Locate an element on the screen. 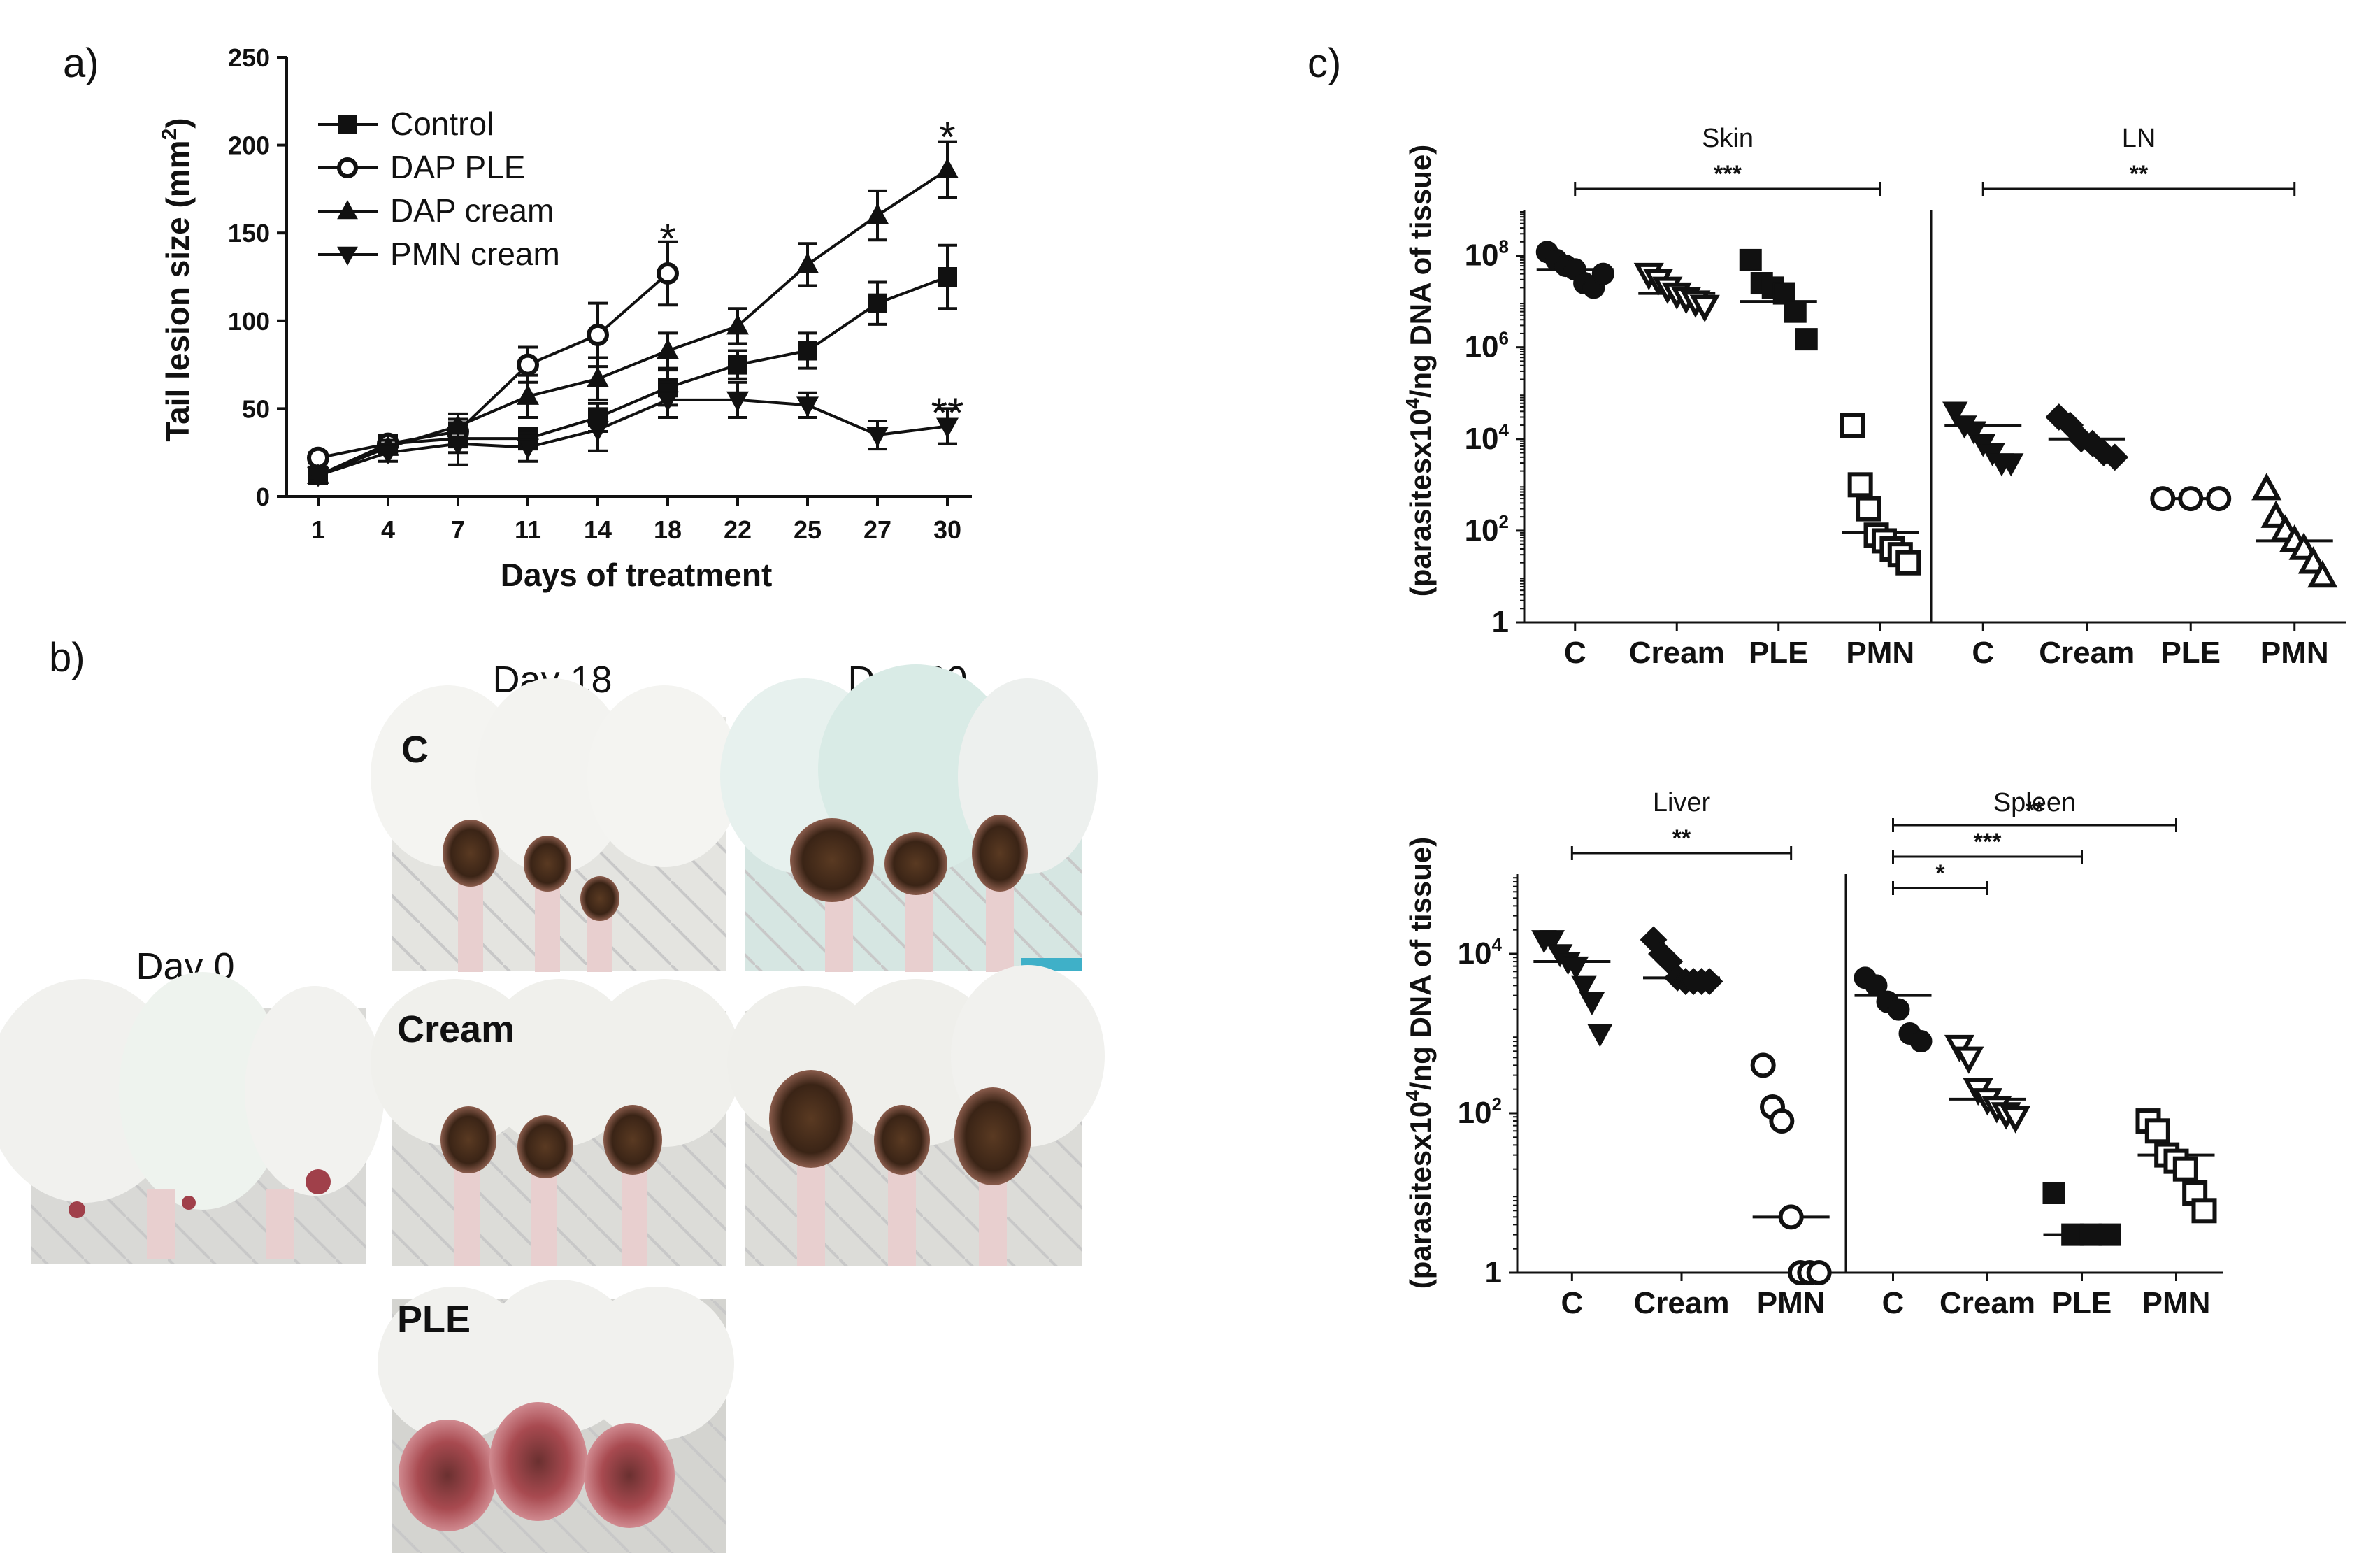 The width and height of the screenshot is (2380, 1558). y-tick-exponent: 8 is located at coordinates (1504, 247).